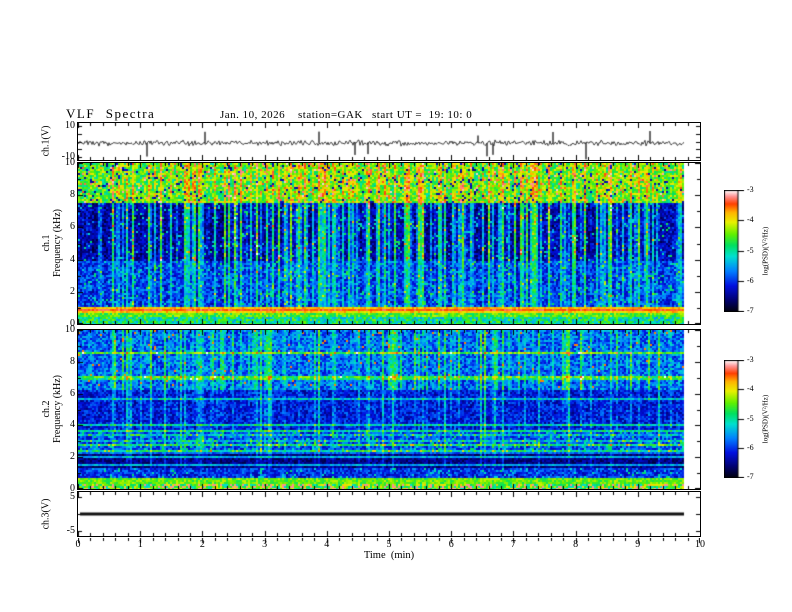  I want to click on colorbar1-tick-label--7: -7, so click(750, 310).